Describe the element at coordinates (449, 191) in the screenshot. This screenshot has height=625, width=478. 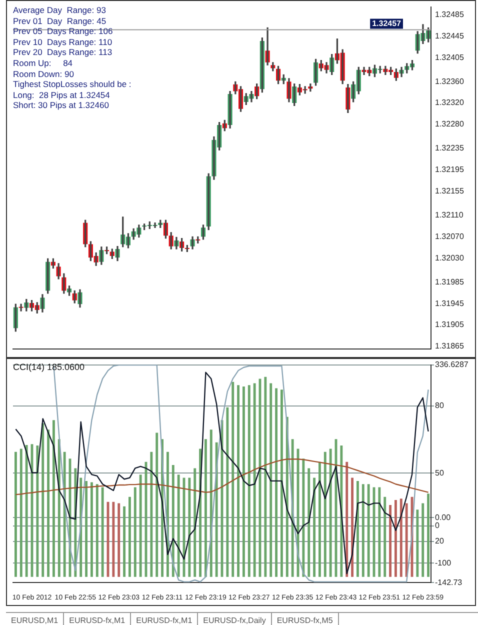
I see `y-tick-label: 1.32155` at that location.